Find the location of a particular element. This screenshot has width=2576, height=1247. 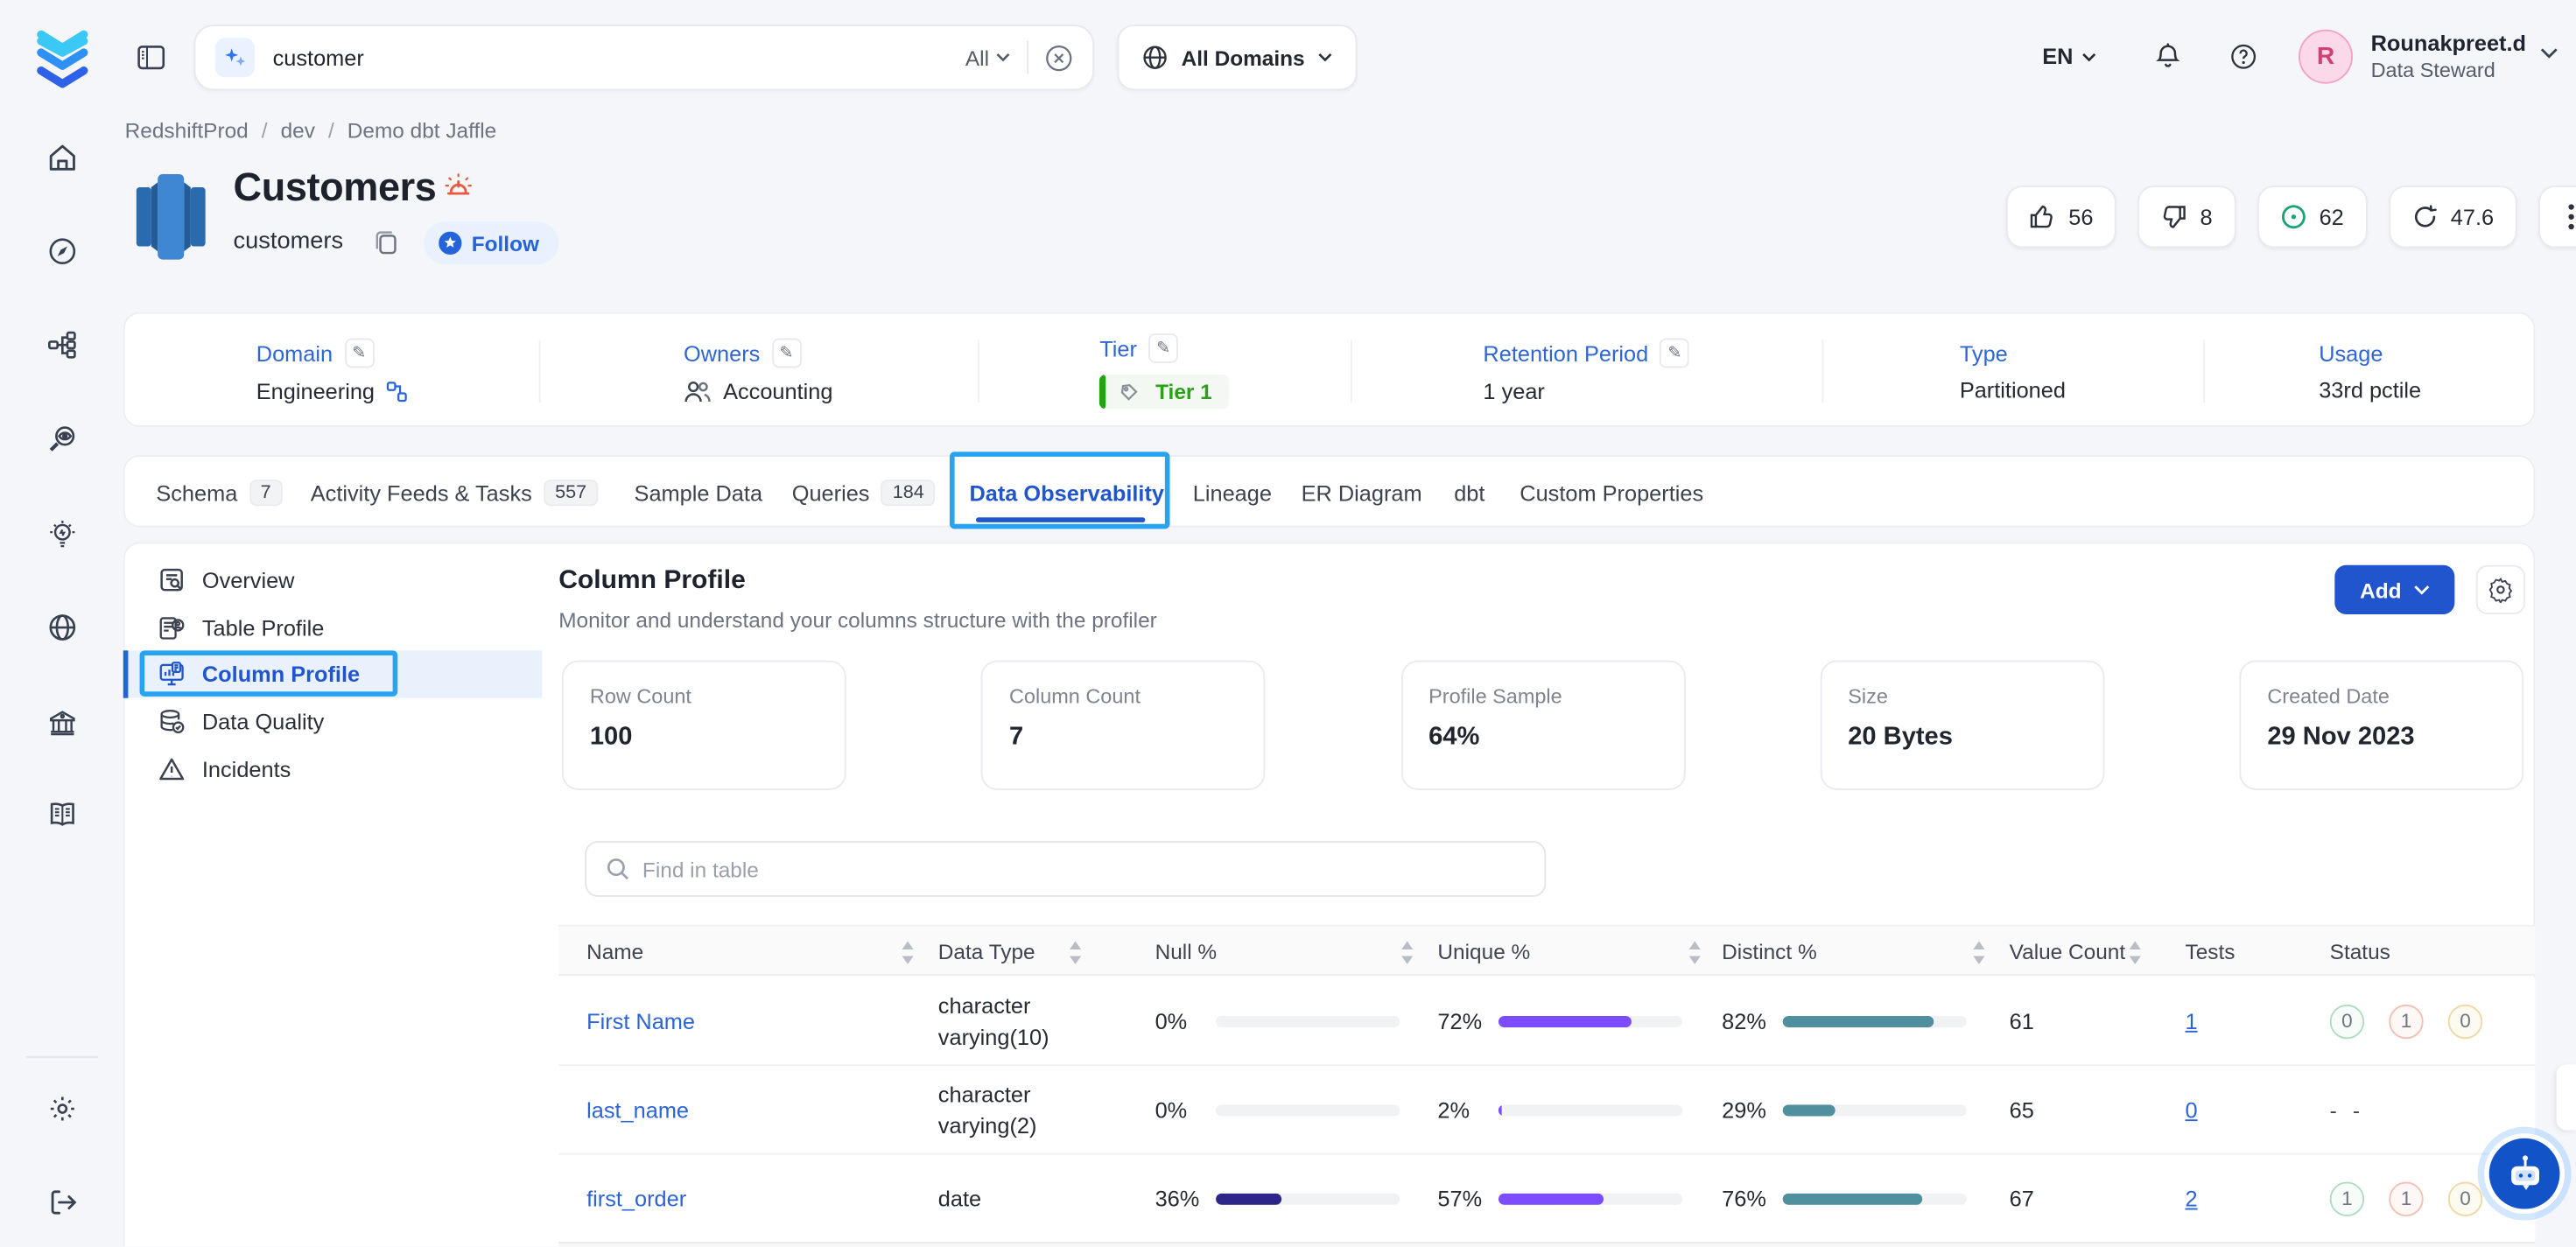

column-name-link: First Name is located at coordinates (641, 1020).